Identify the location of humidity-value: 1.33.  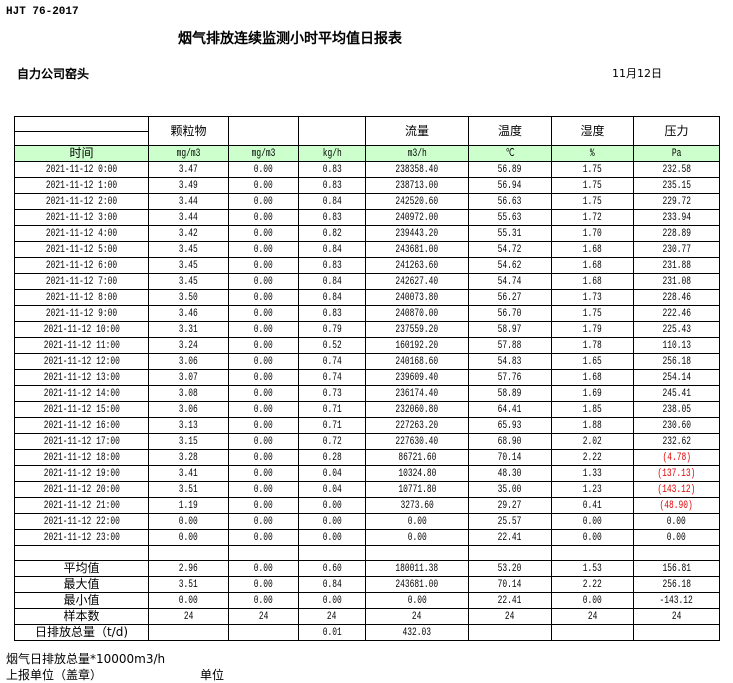
(592, 474).